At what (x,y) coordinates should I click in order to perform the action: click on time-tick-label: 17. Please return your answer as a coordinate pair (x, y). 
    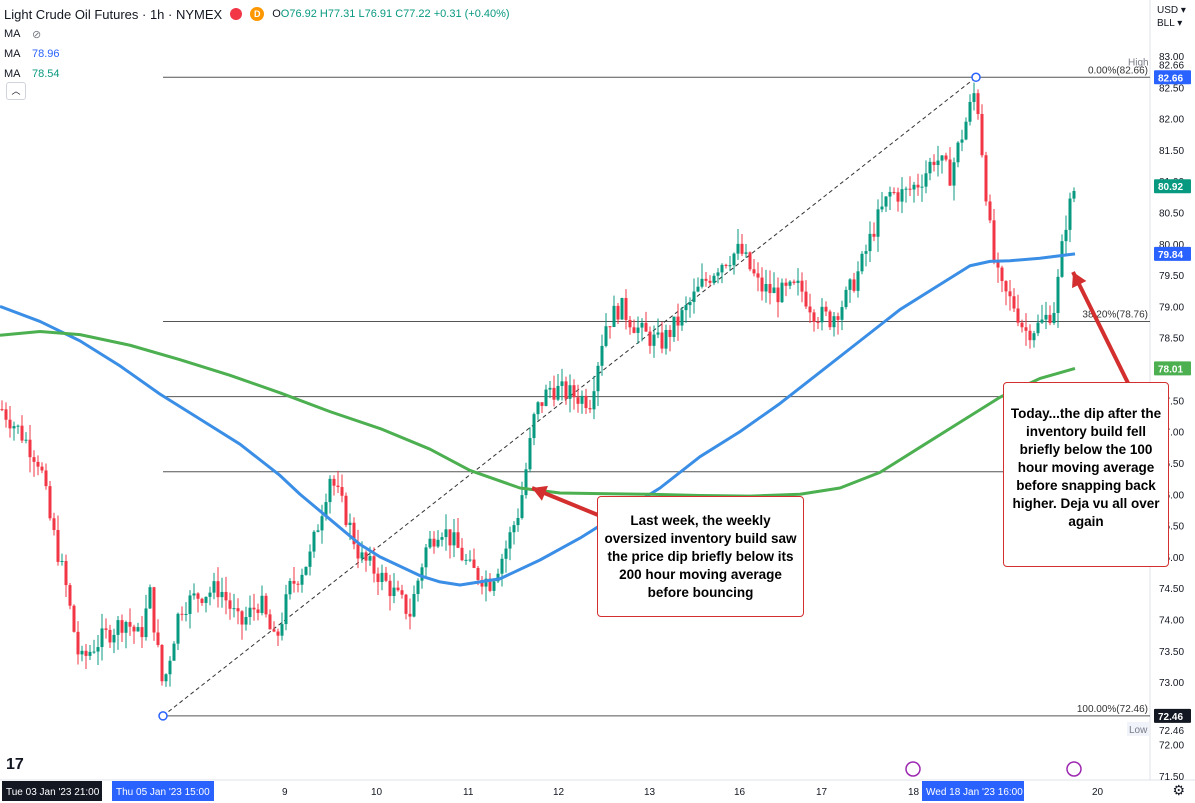
    Looking at the image, I should click on (822, 792).